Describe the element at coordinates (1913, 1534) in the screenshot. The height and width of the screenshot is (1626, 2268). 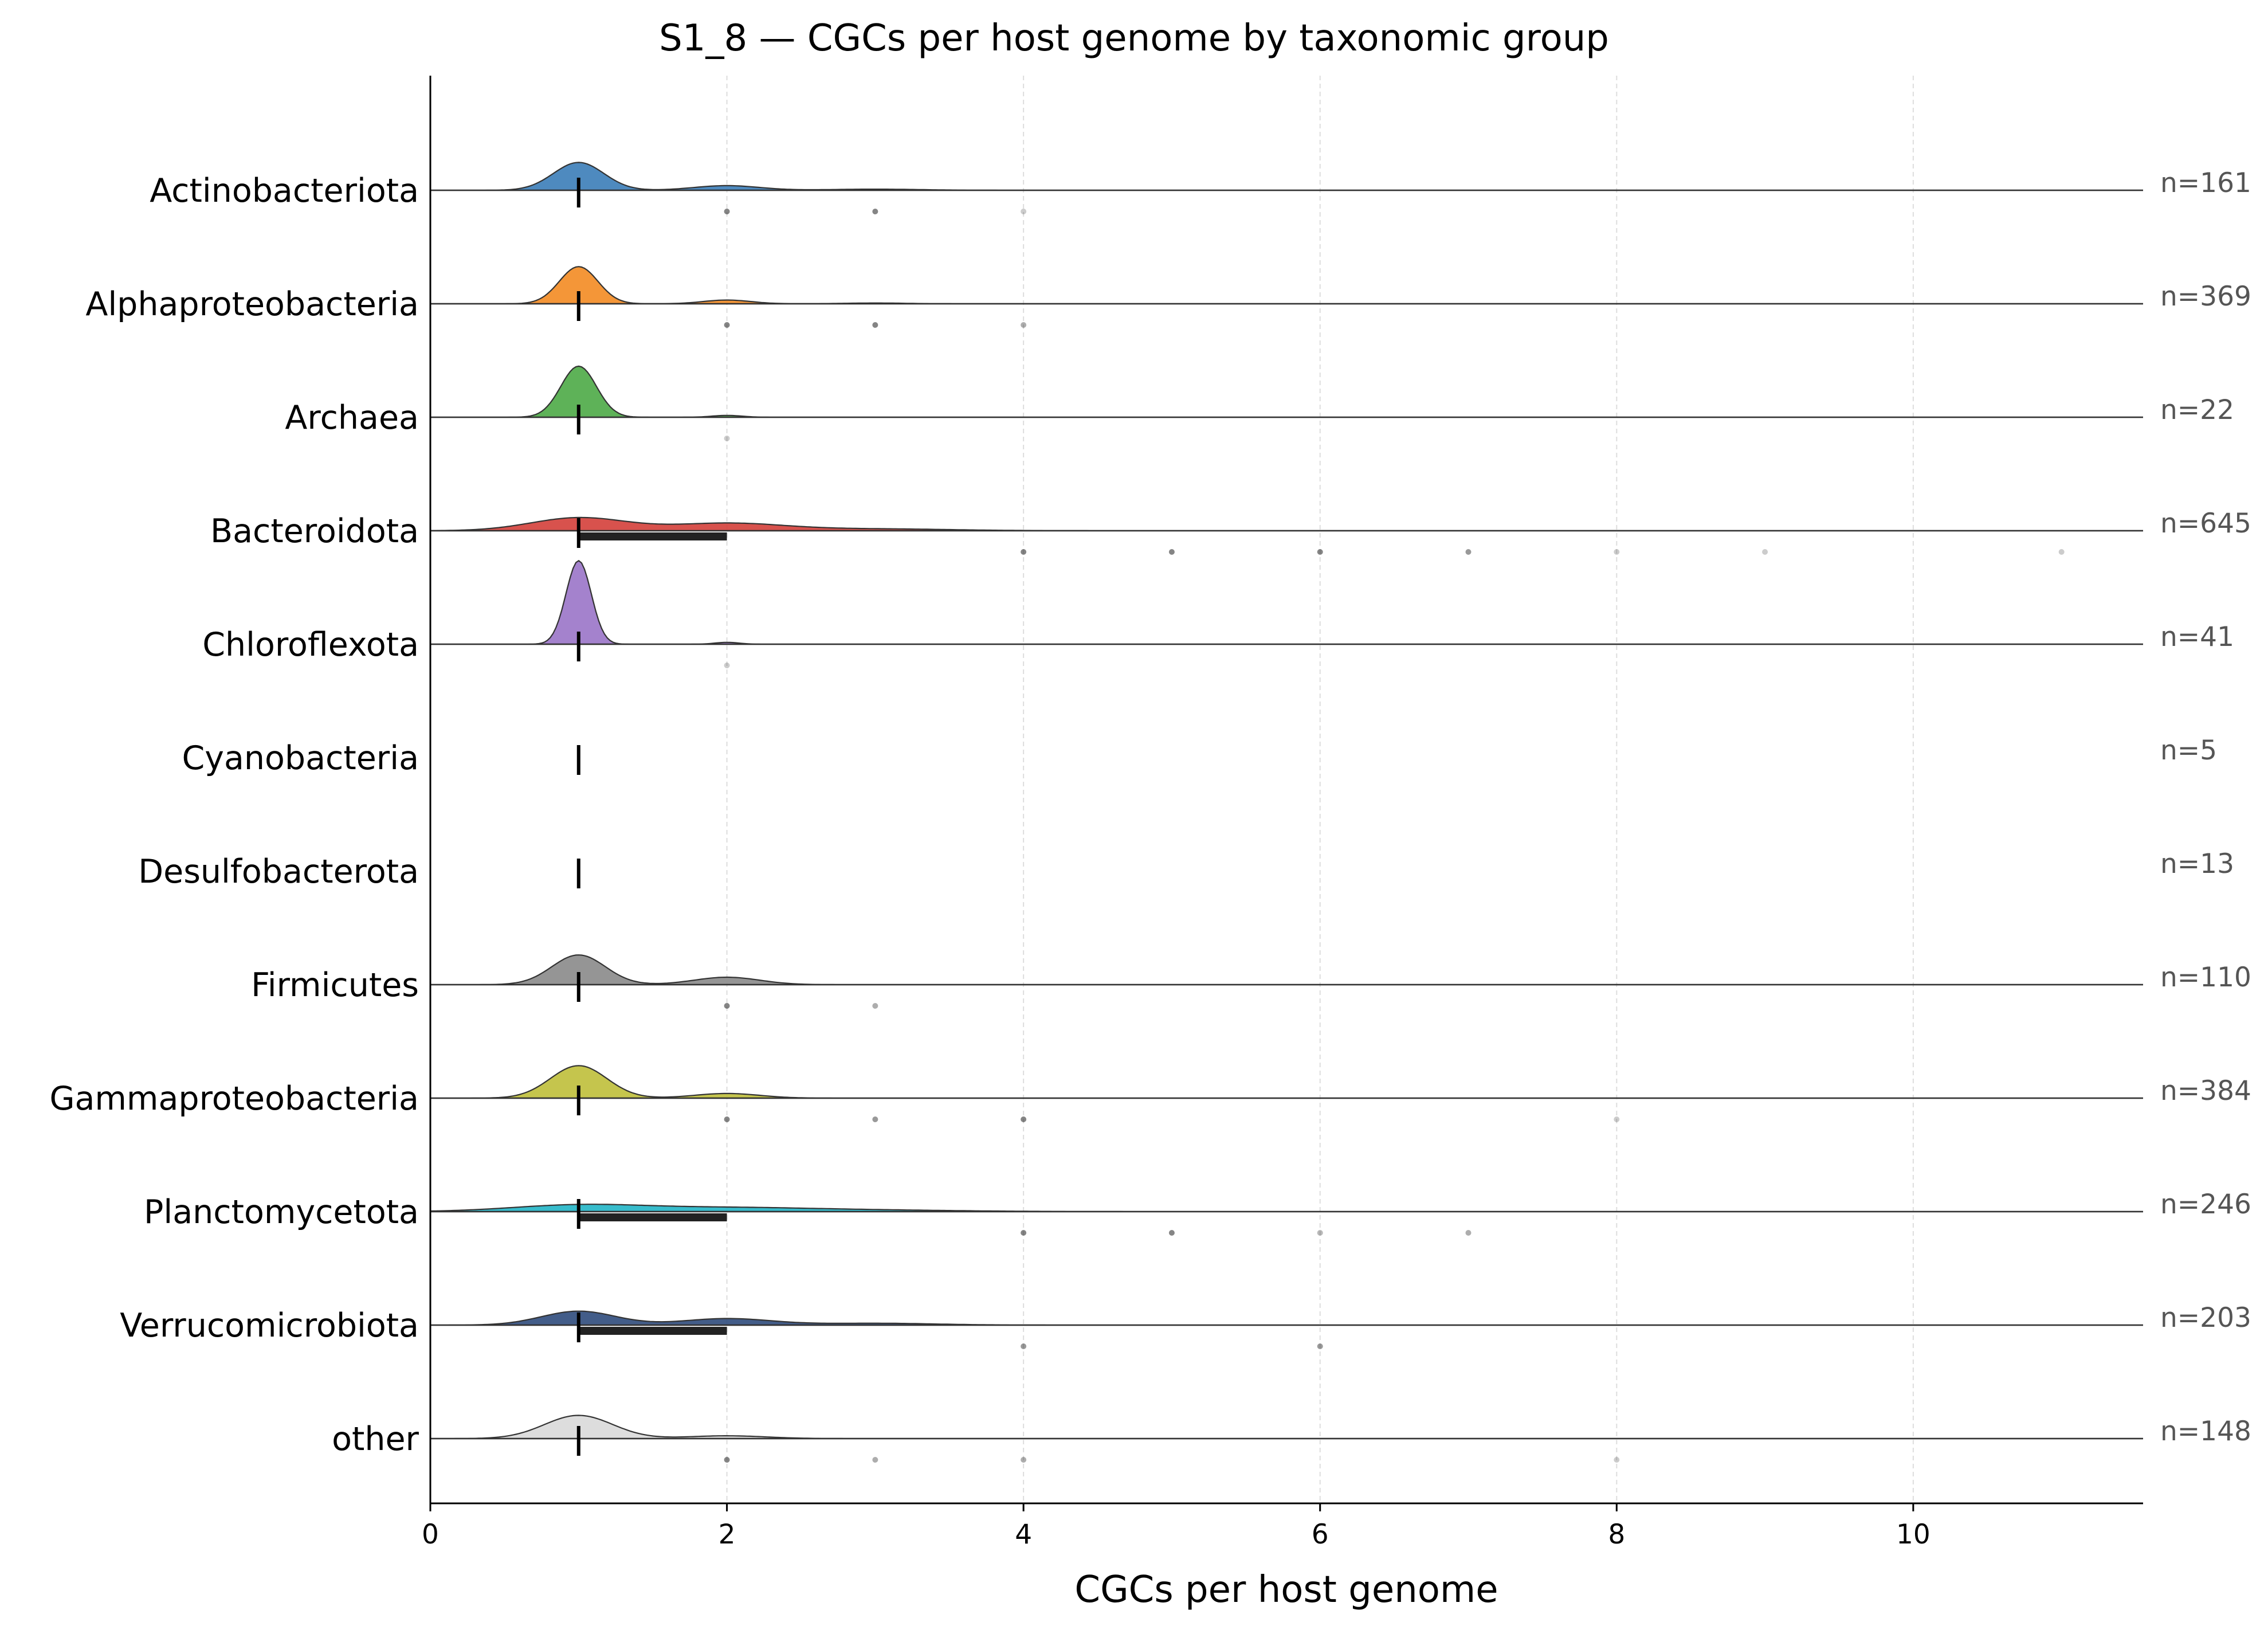
I see `x-tick-label: 10` at that location.